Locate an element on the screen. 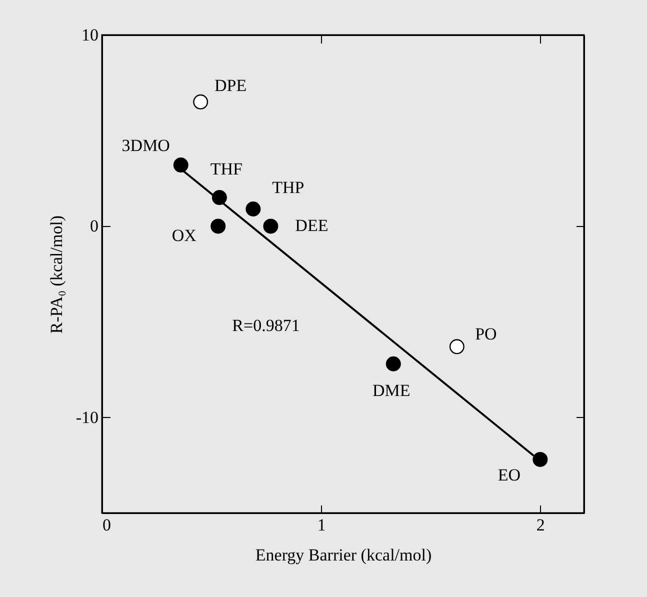  x-tick-label: 2 is located at coordinates (540, 525).